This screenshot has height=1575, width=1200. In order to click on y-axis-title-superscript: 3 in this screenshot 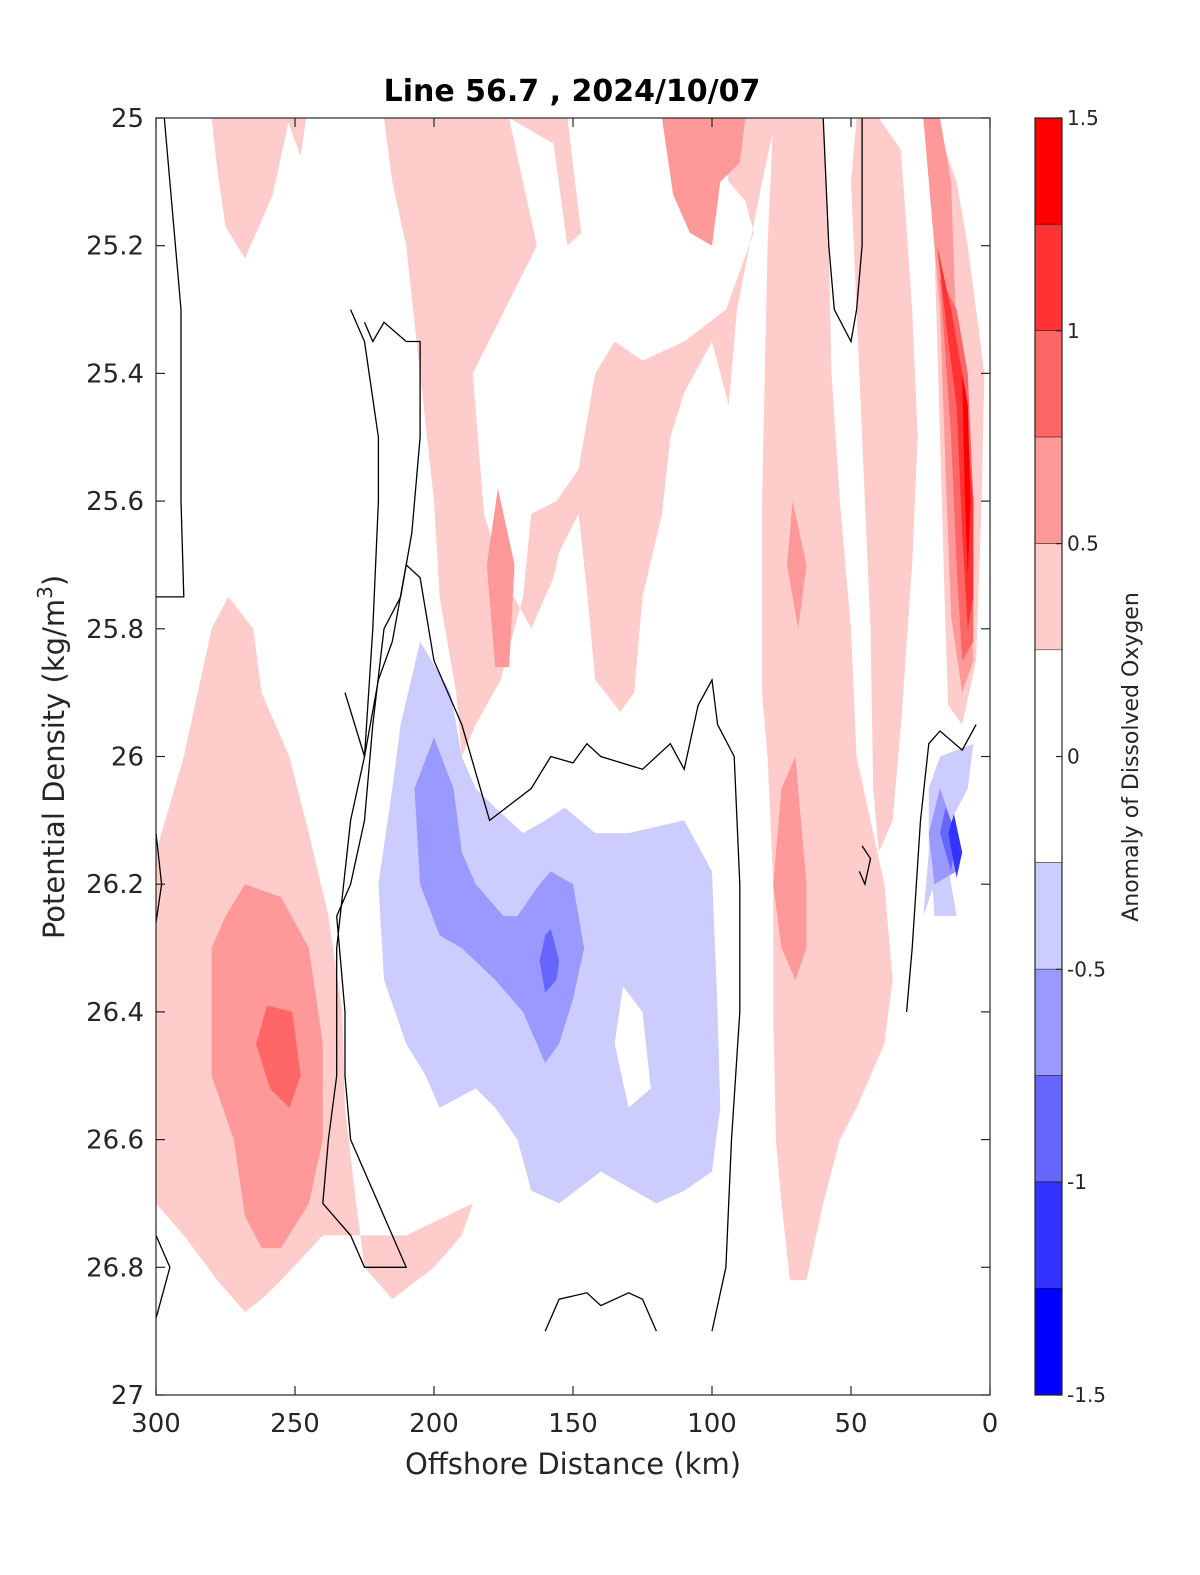, I will do `click(45, 592)`.